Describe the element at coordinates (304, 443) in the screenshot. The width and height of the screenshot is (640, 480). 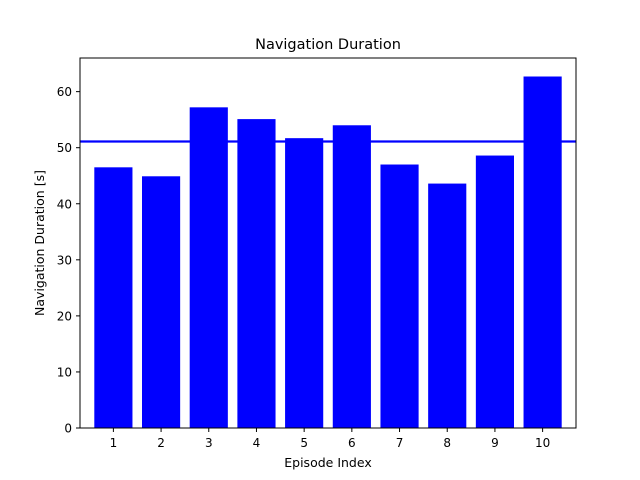
I see `x-tick-label: 5` at that location.